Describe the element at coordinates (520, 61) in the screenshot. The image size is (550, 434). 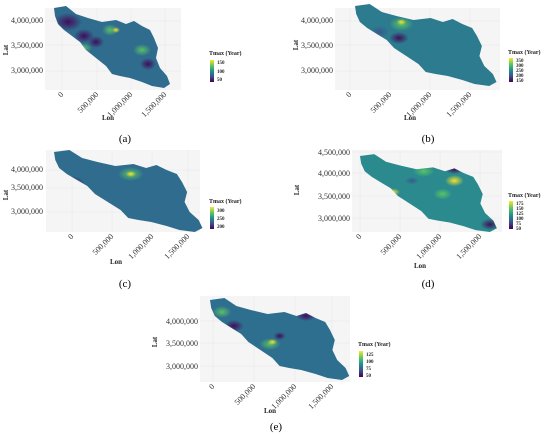
I see `legend-tick: 350` at that location.